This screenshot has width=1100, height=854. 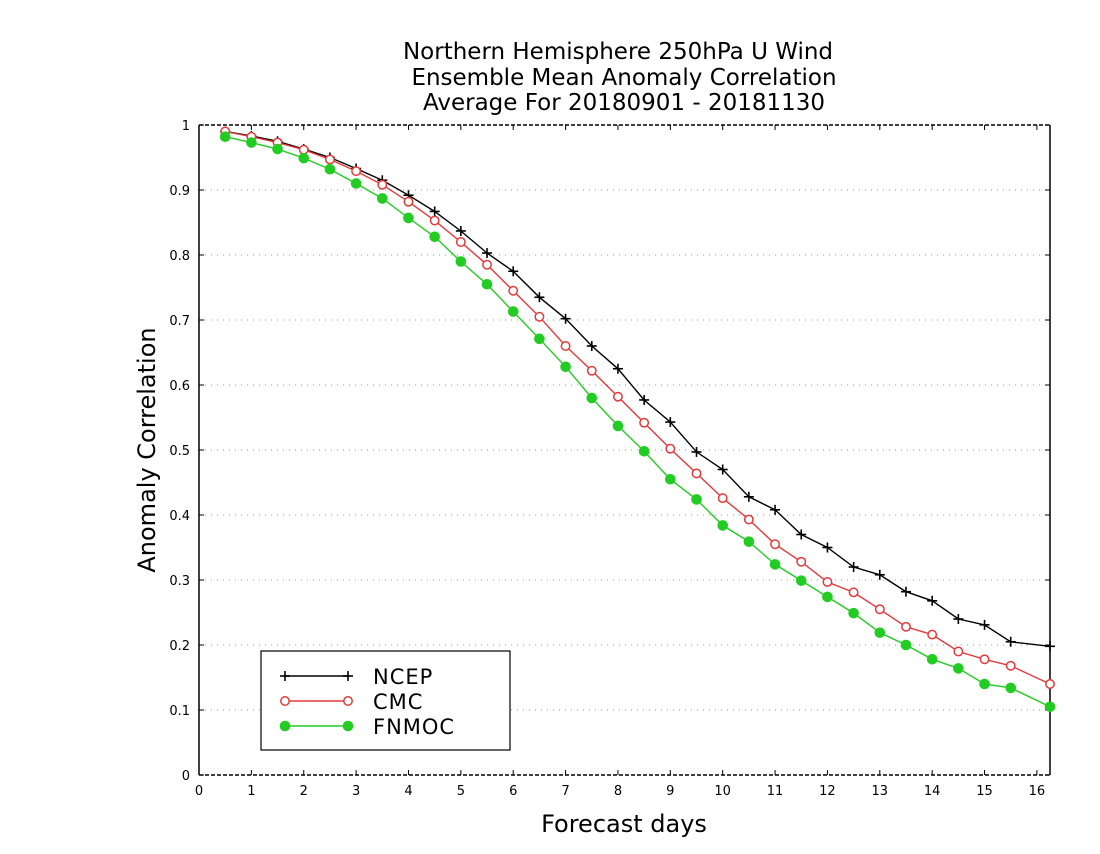 What do you see at coordinates (624, 103) in the screenshot?
I see `chart-title-line-3: Average For 20180901 - 20181130` at bounding box center [624, 103].